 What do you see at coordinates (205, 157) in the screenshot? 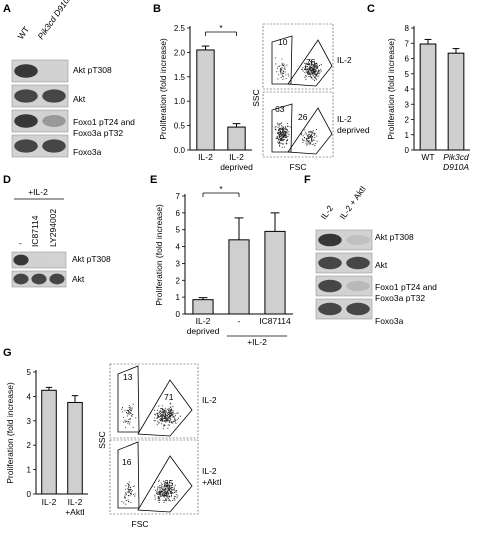
I see `category-label-b-0: IL-2` at bounding box center [205, 157].